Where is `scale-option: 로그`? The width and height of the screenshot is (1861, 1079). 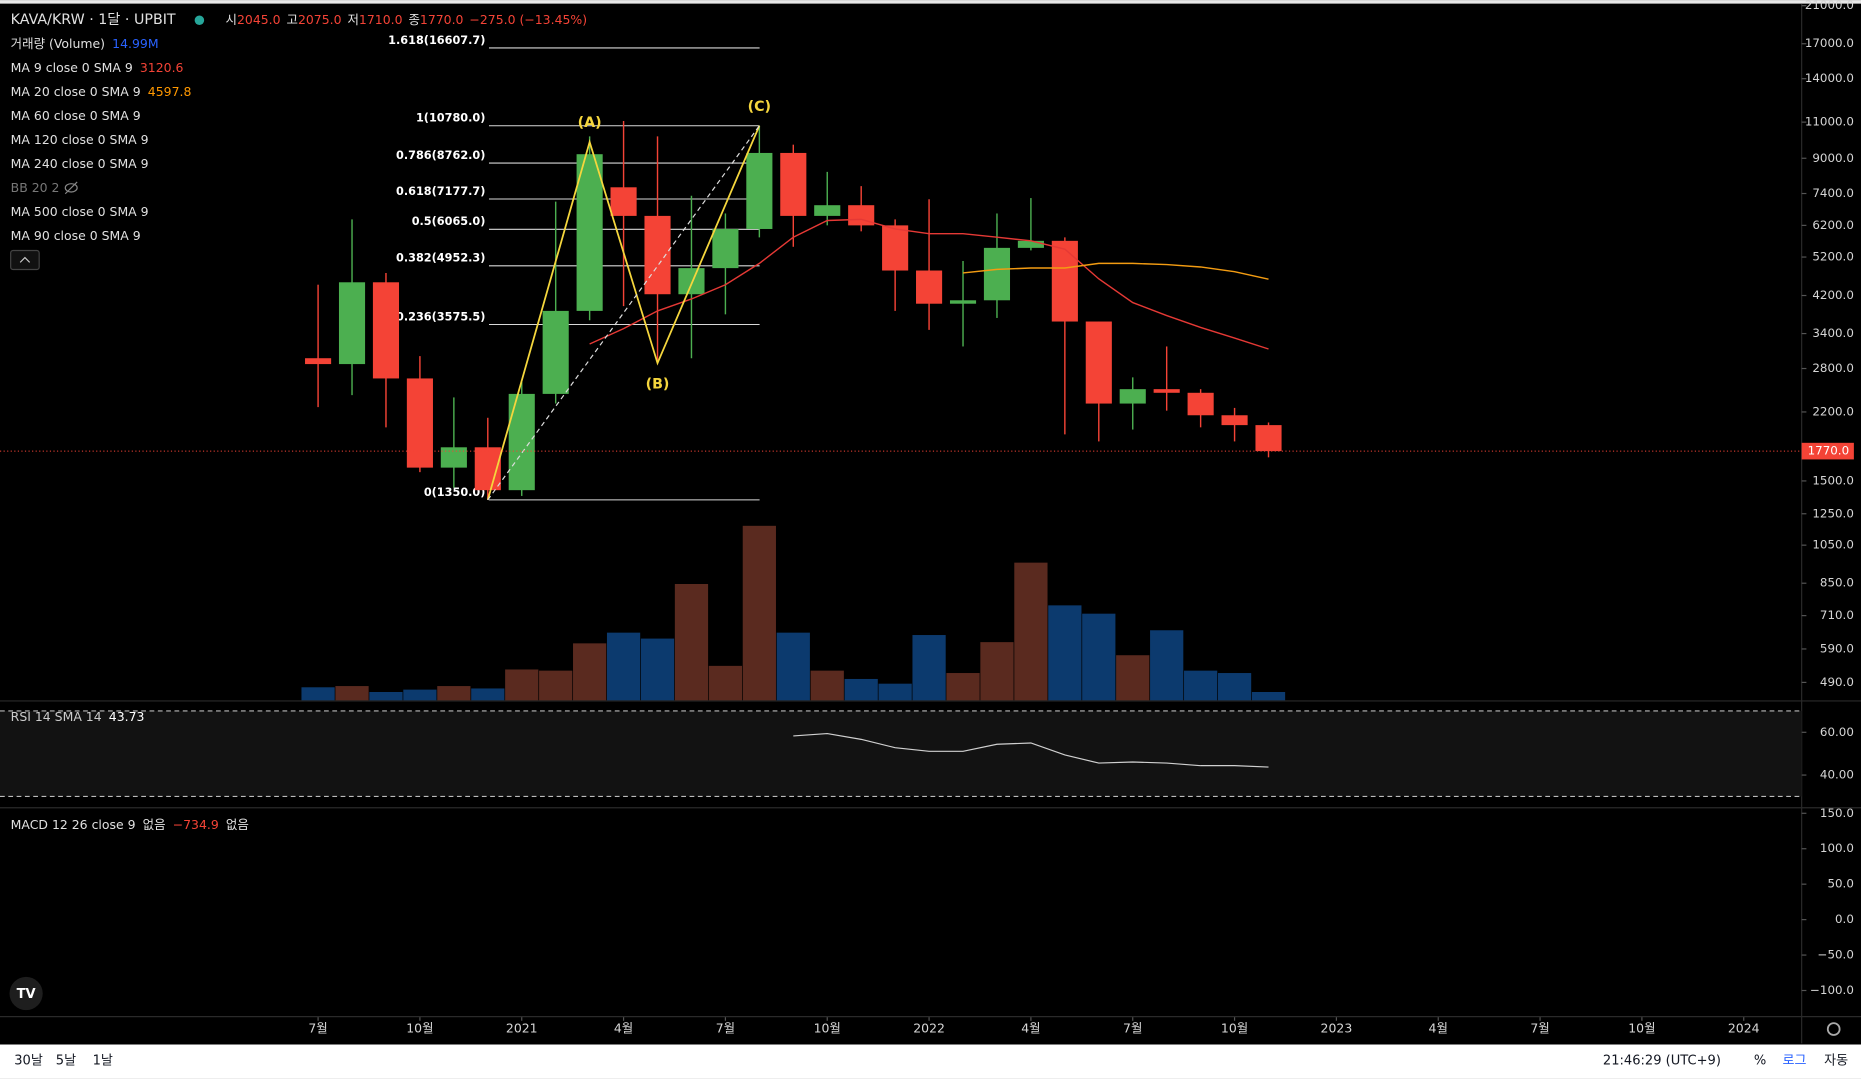
scale-option: 로그 is located at coordinates (1795, 1061).